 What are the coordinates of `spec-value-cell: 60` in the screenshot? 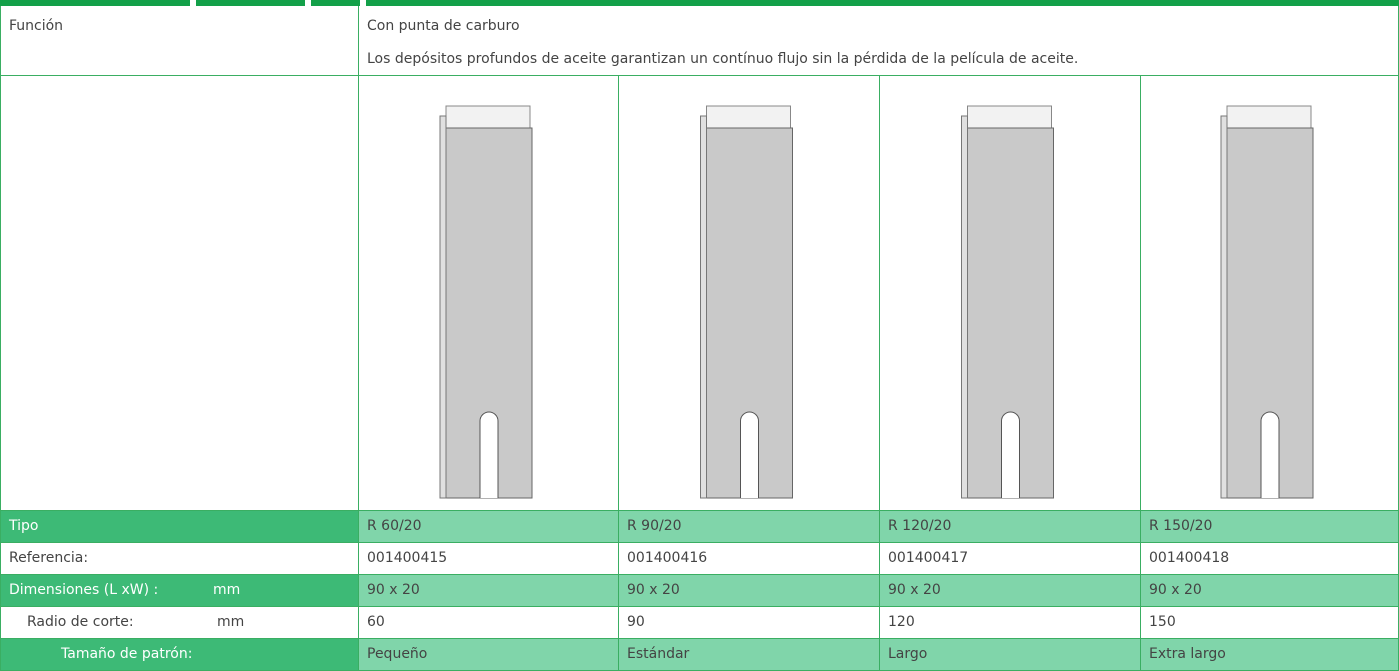 It's located at (489, 623).